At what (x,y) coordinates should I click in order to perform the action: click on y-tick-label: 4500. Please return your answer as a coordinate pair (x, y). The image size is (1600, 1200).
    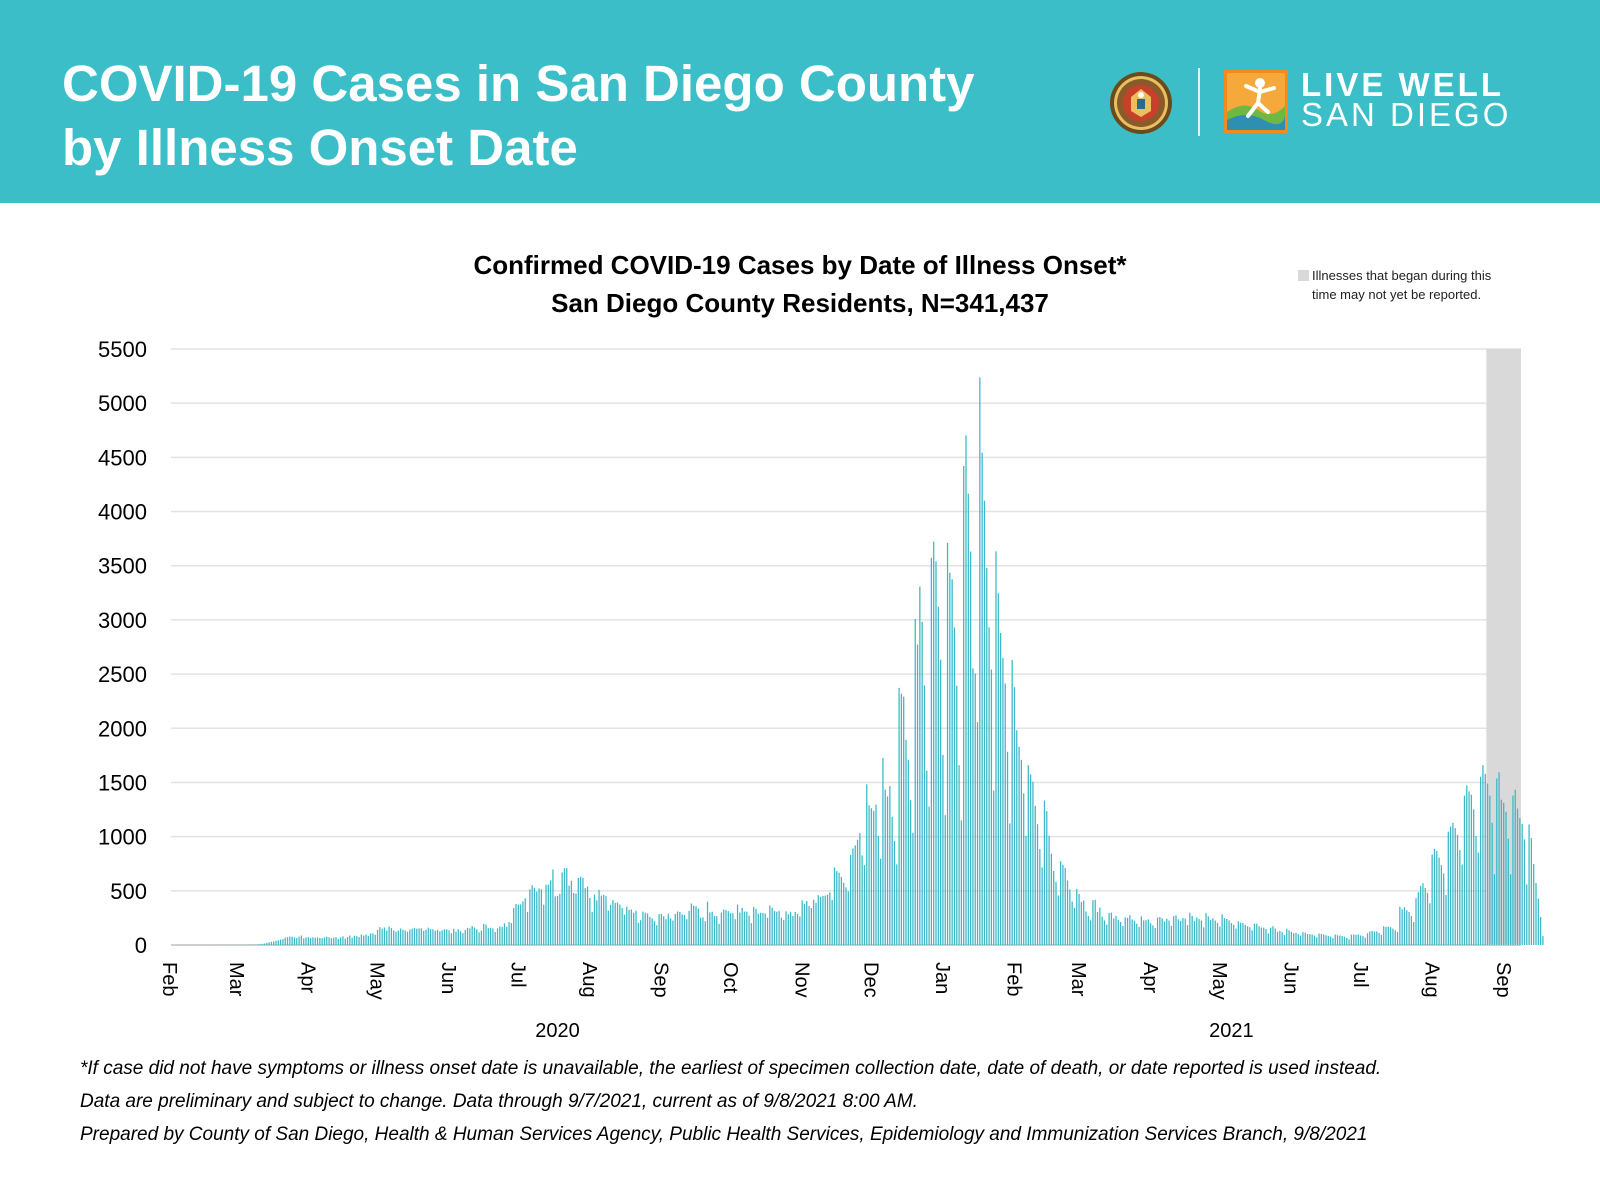
    Looking at the image, I should click on (122, 457).